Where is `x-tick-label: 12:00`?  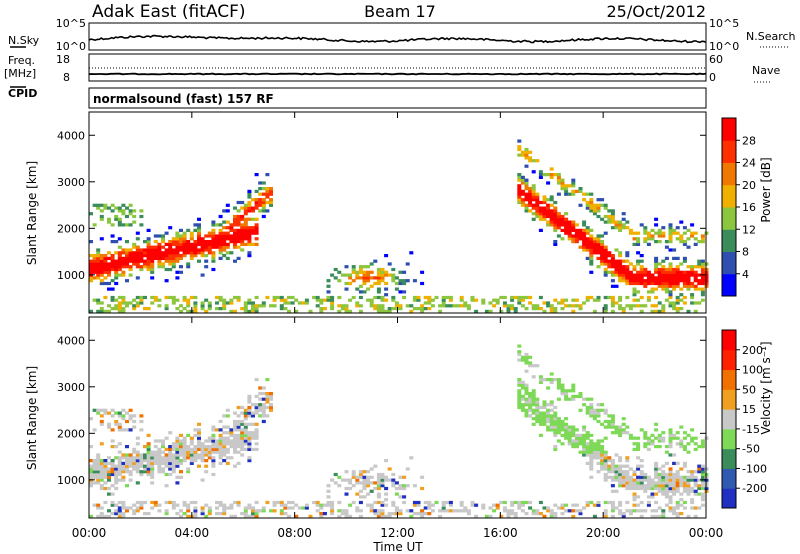
x-tick-label: 12:00 is located at coordinates (397, 533).